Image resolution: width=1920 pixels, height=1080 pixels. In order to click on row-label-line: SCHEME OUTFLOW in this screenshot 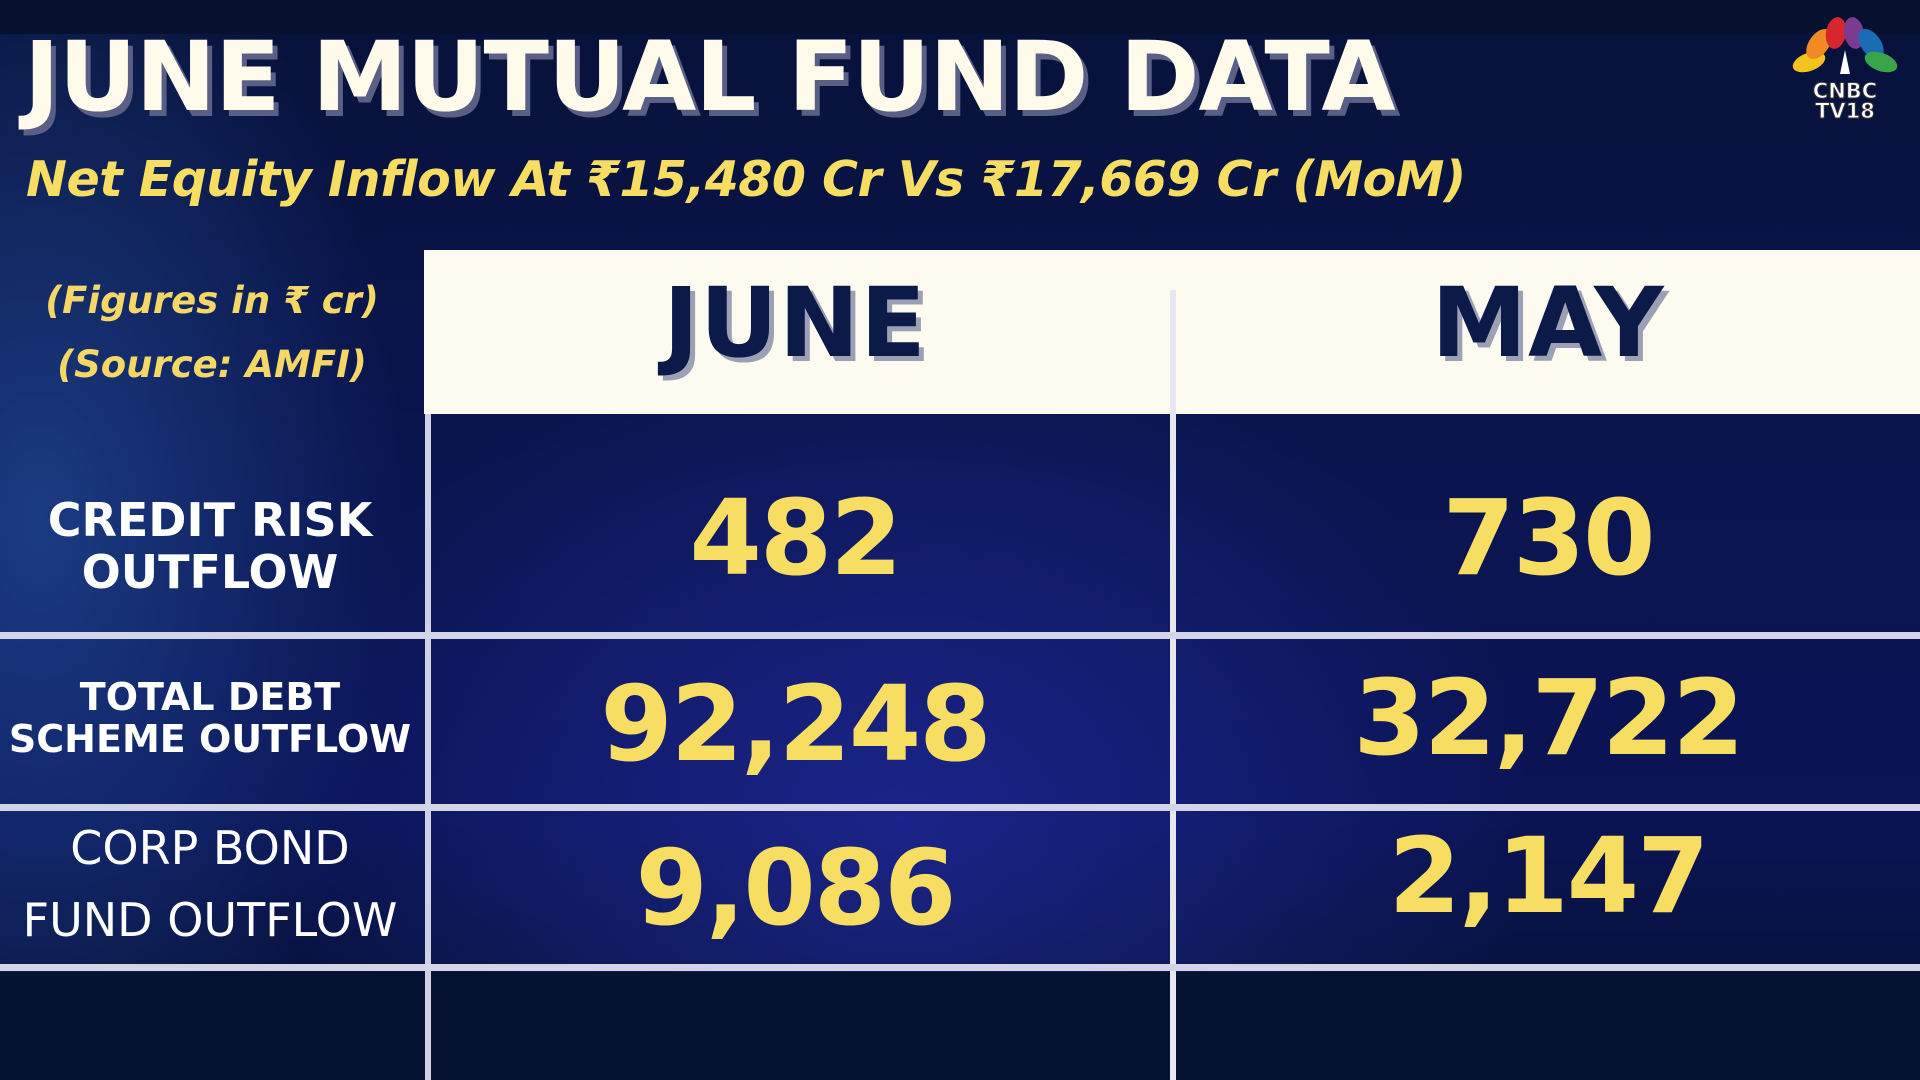, I will do `click(210, 739)`.